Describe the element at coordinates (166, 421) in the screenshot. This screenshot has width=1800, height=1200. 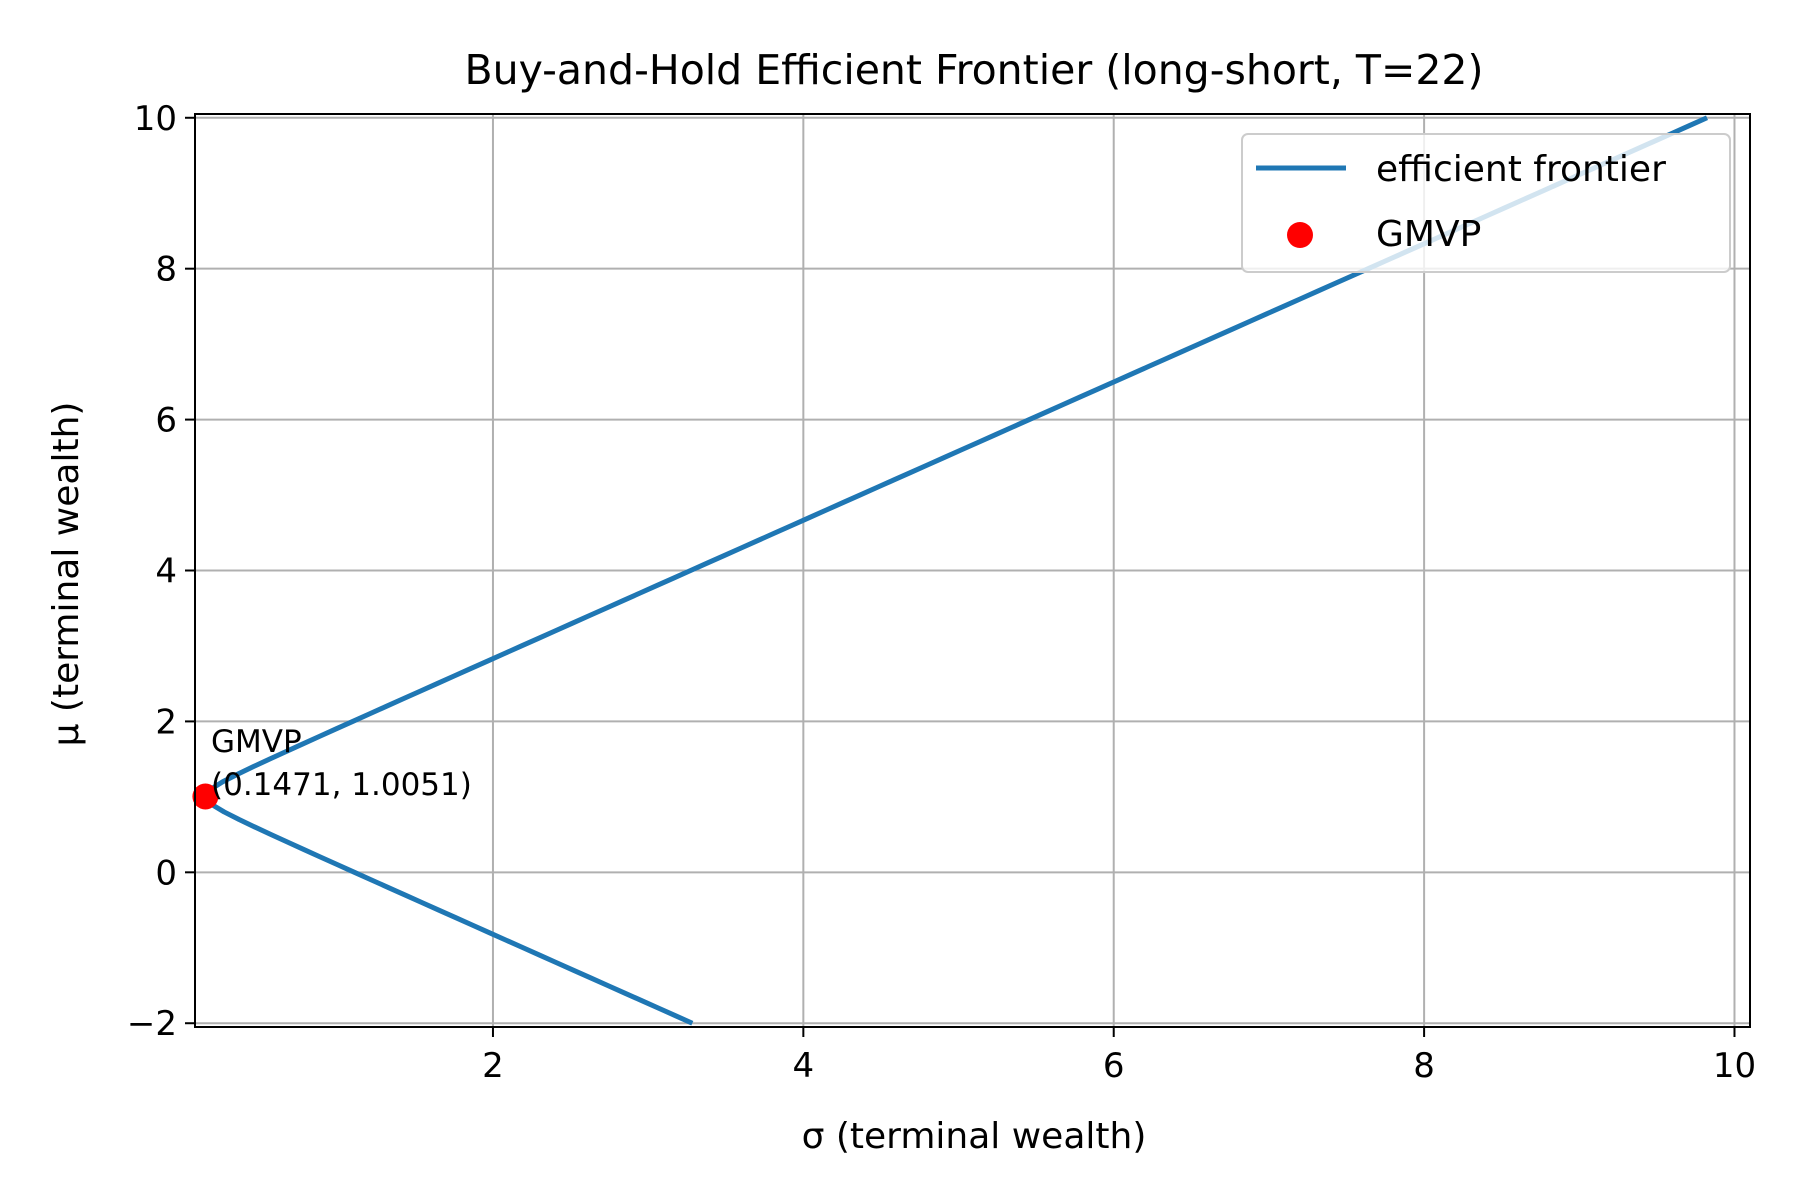
I see `y-tick-label: 6` at that location.